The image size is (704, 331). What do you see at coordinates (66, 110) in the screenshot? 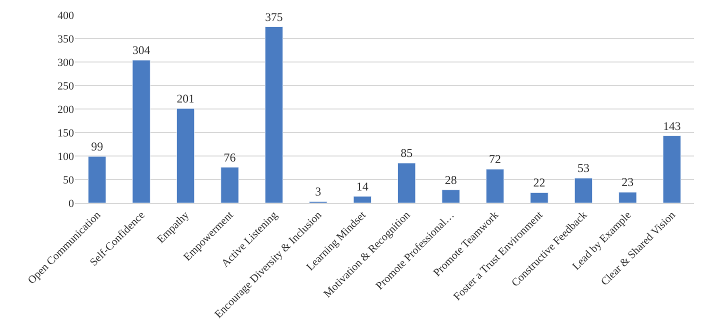
I see `y-tick-label: 200` at bounding box center [66, 110].